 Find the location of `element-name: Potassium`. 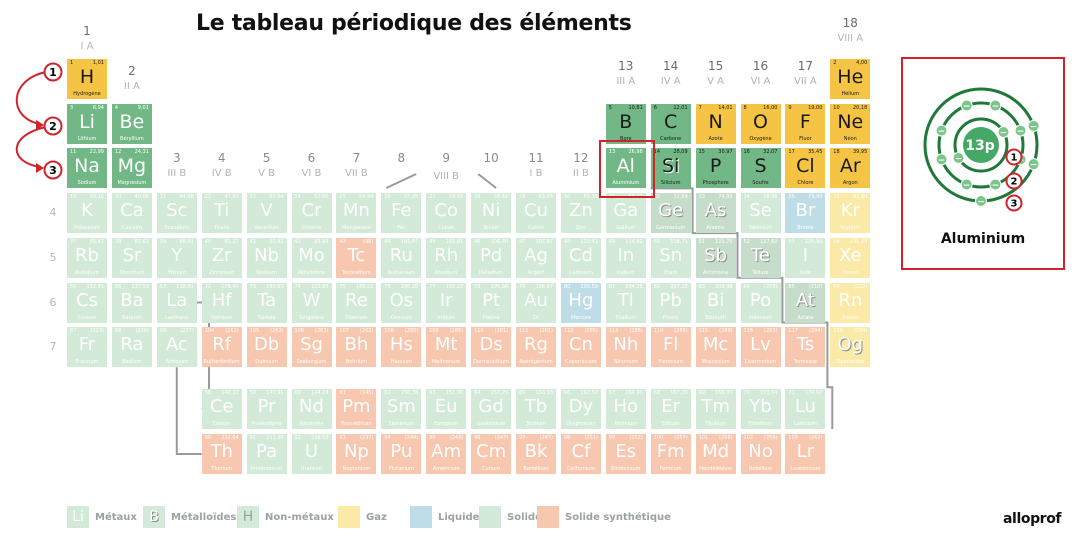

element-name: Potassium is located at coordinates (87, 228).